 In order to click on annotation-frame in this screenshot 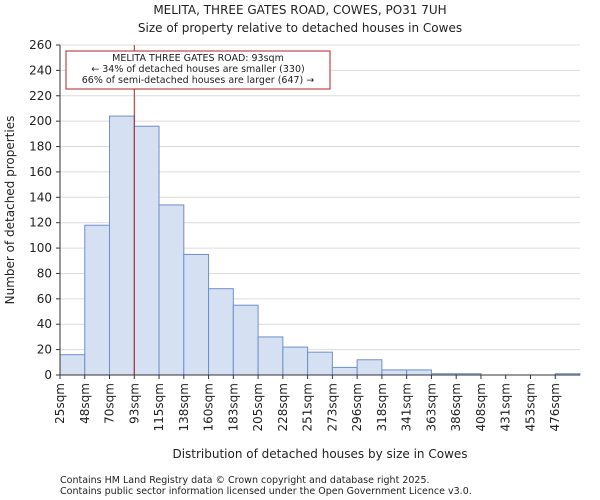, I will do `click(198, 70)`.